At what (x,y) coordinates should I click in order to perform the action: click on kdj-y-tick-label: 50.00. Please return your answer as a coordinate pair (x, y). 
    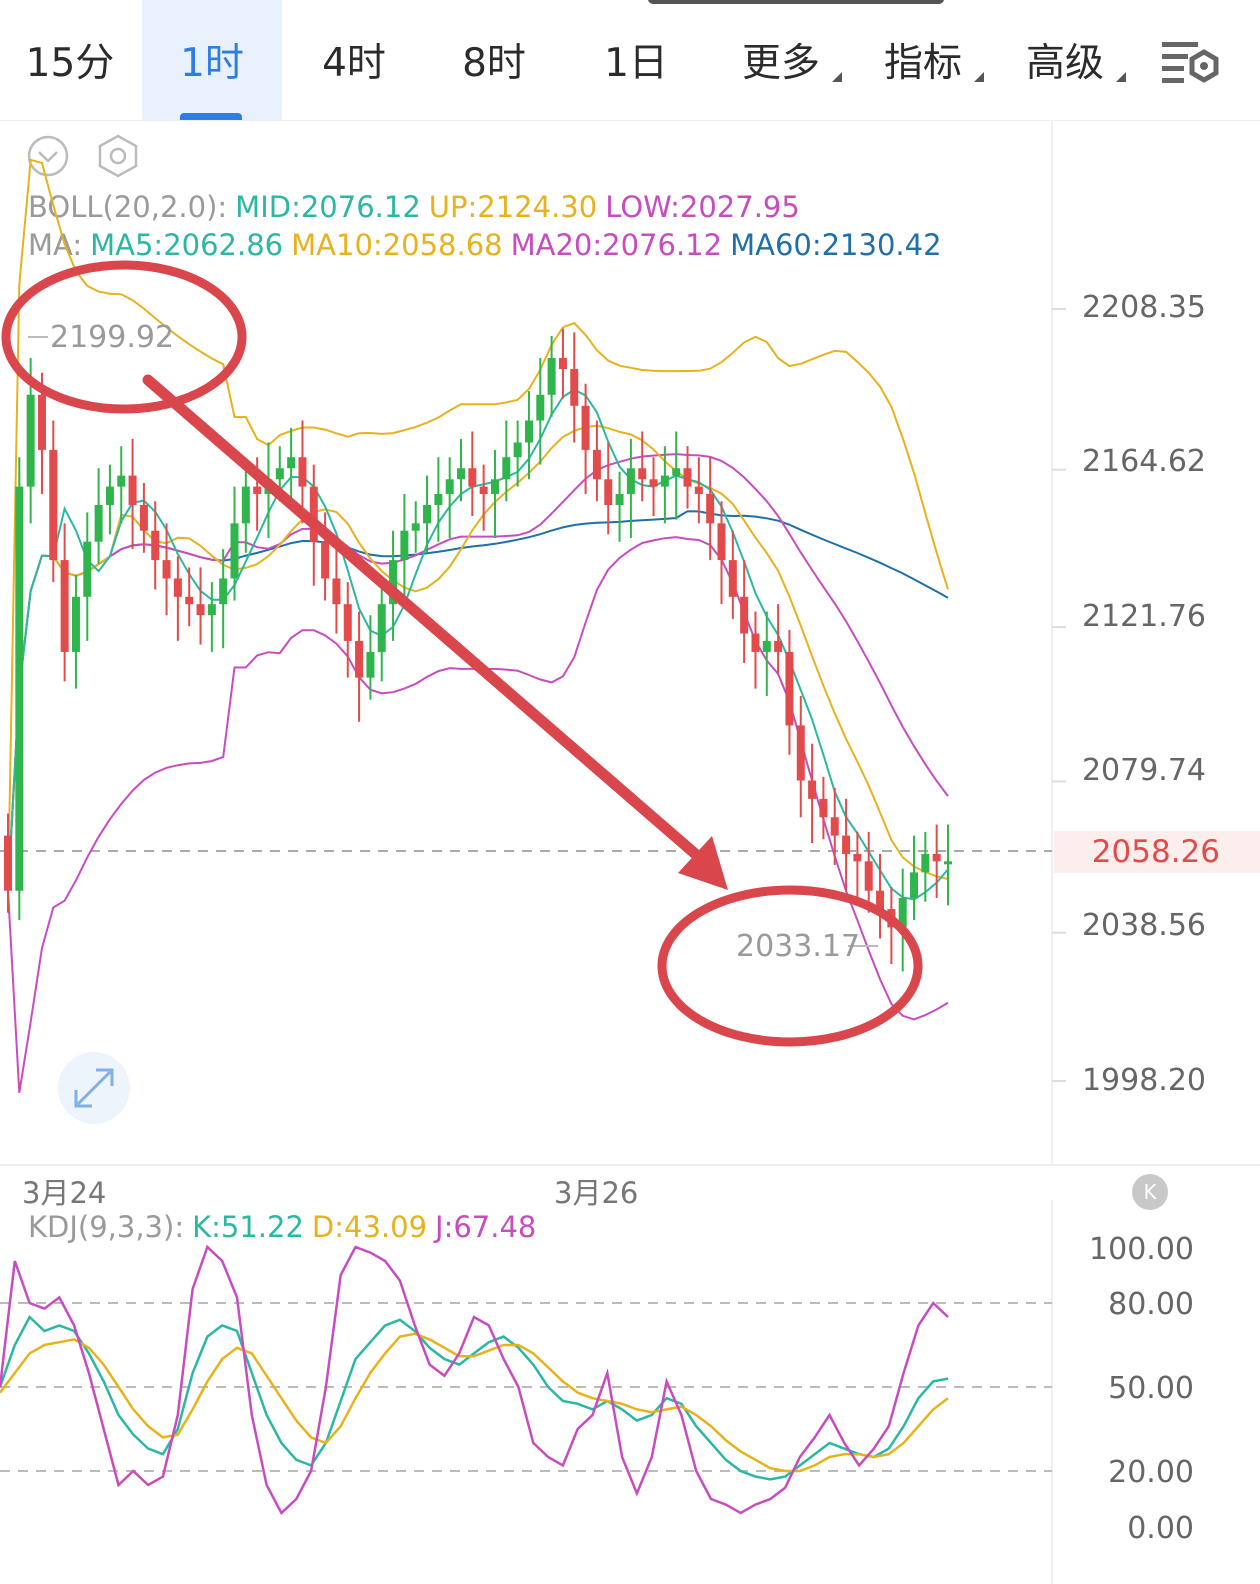
    Looking at the image, I should click on (1151, 1388).